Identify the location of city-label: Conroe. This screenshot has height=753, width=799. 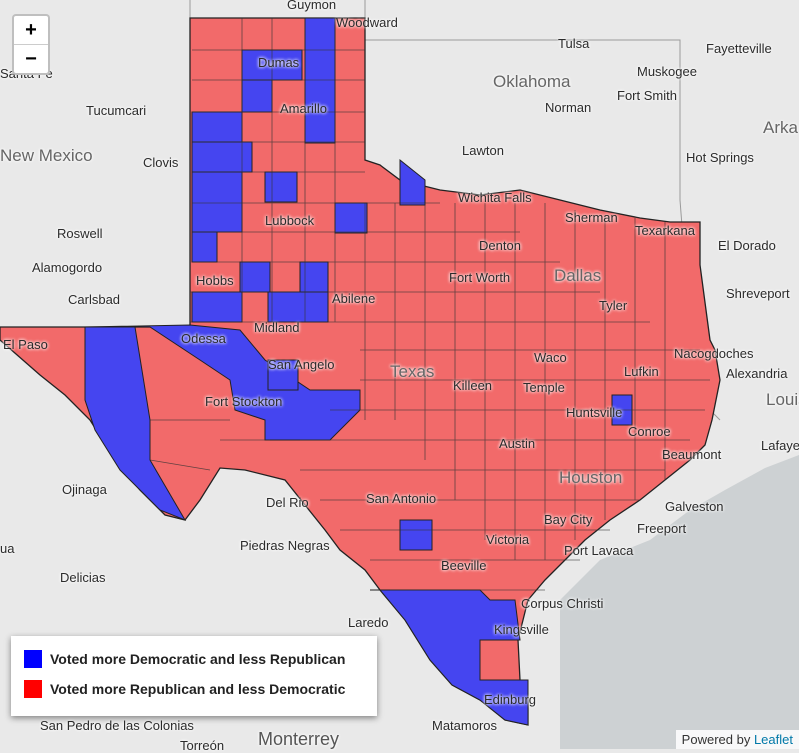
(649, 431).